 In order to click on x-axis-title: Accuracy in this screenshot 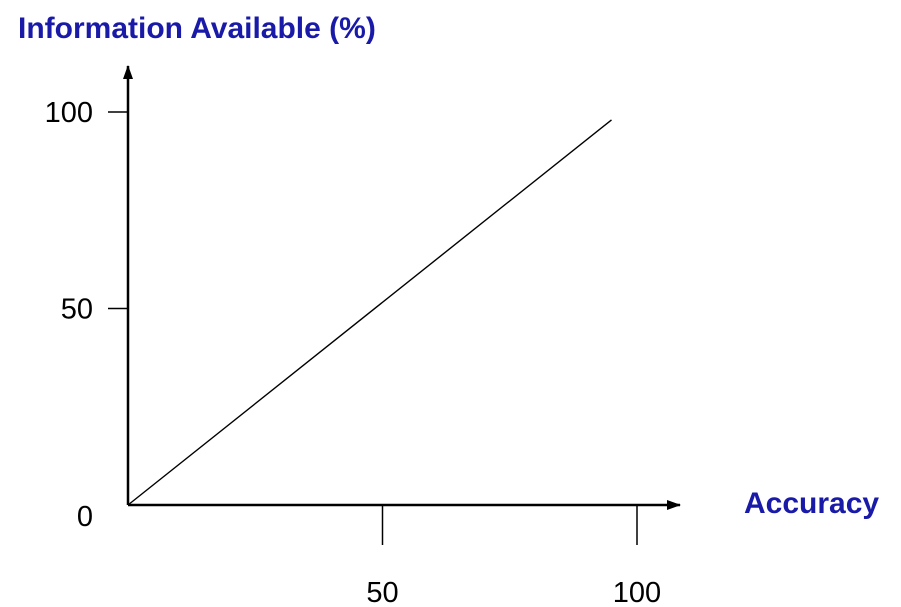, I will do `click(811, 503)`.